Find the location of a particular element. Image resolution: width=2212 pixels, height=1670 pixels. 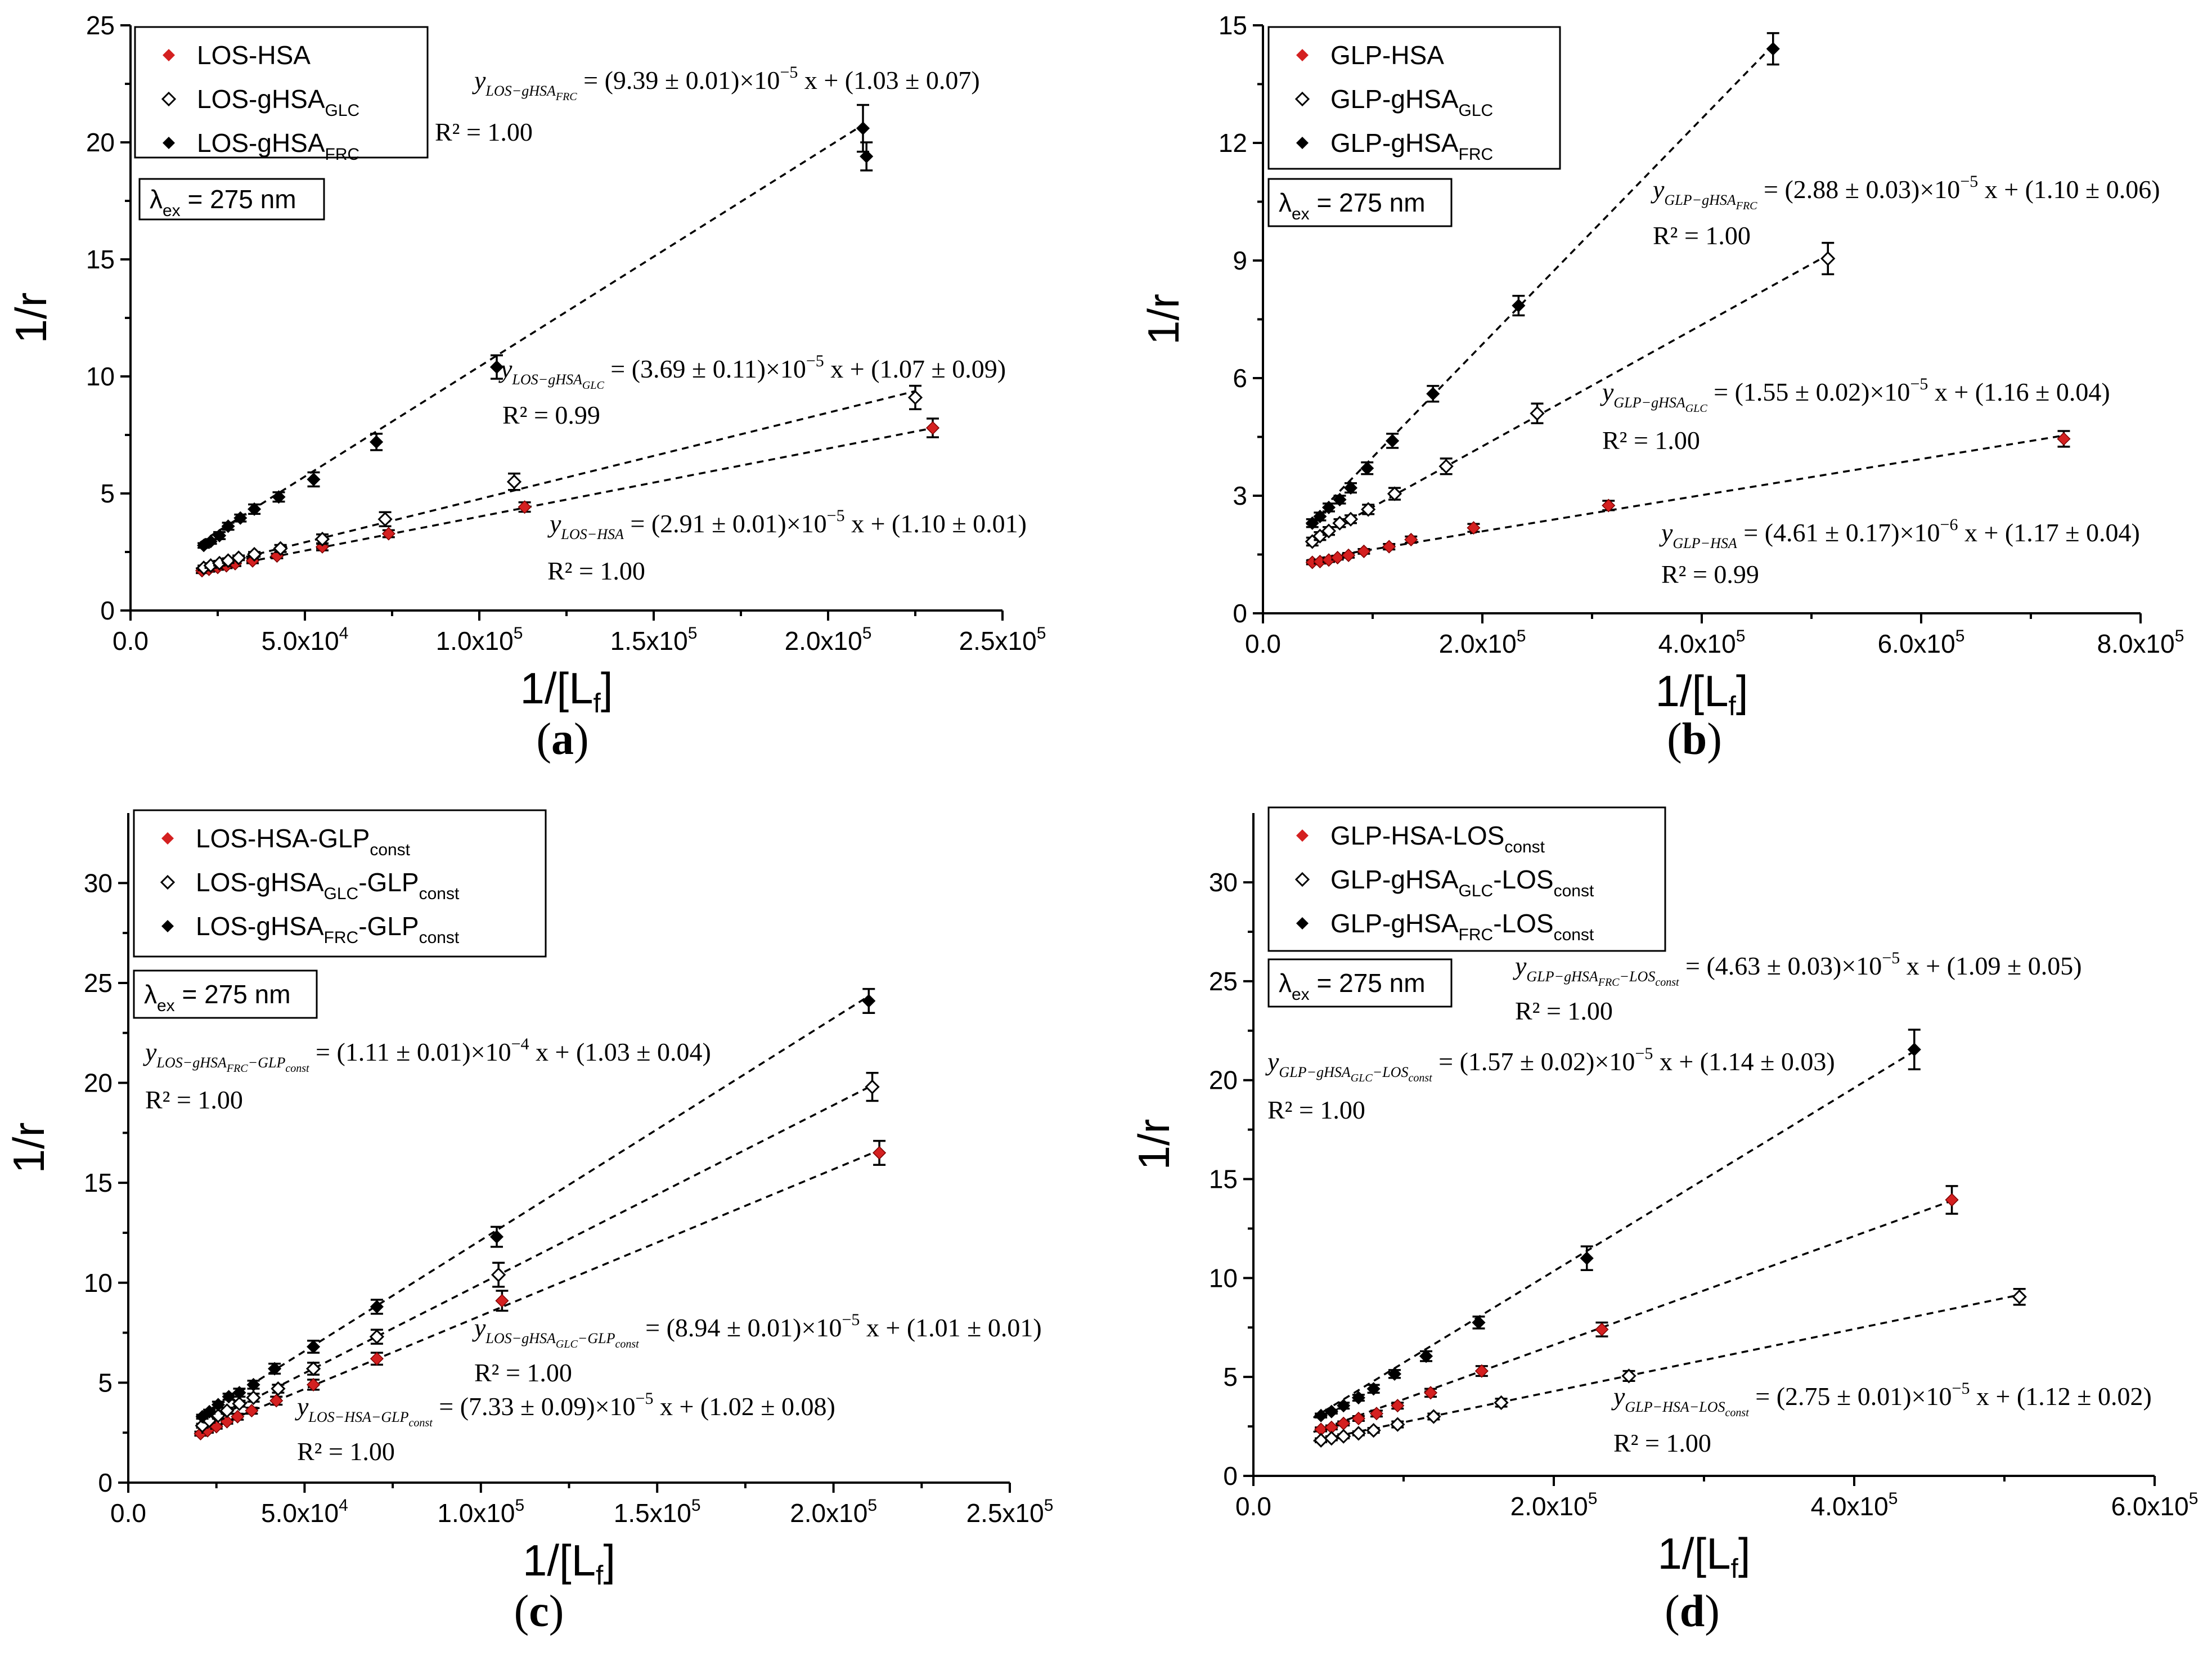

series-GLP-gHSAFRC-LOSconst is located at coordinates (1616, 1225).